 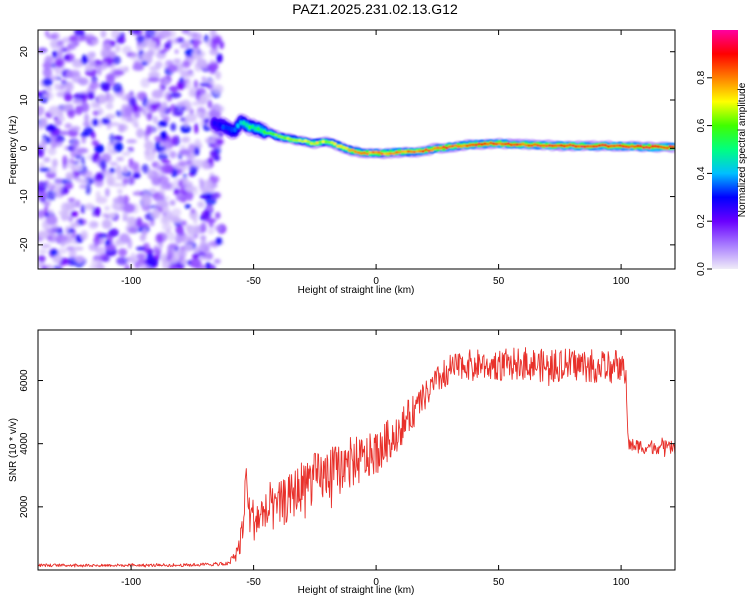 I want to click on x-tick-label: 100, so click(x=621, y=582).